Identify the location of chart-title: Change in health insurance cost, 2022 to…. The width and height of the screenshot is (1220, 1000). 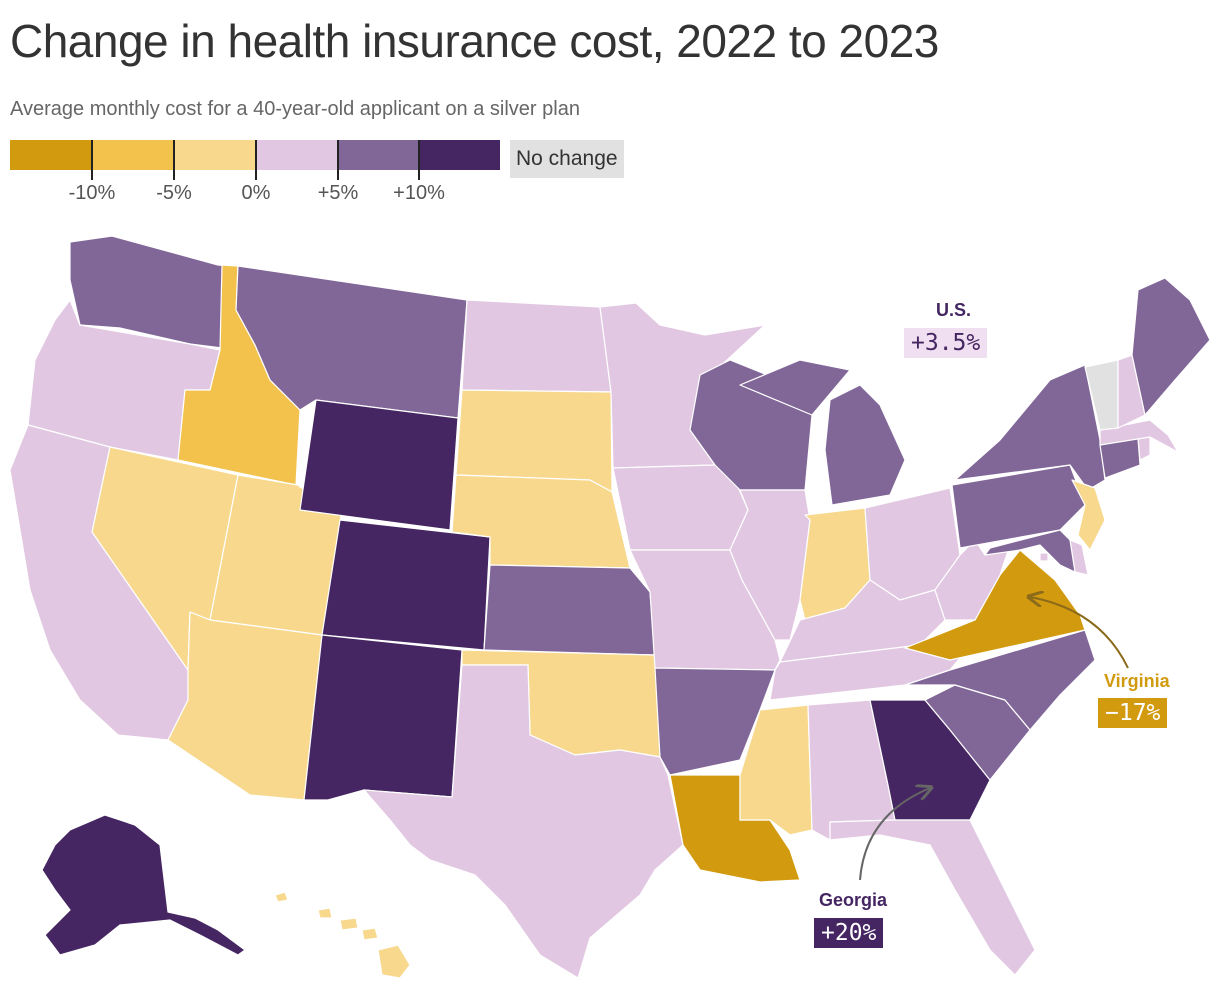
(474, 41).